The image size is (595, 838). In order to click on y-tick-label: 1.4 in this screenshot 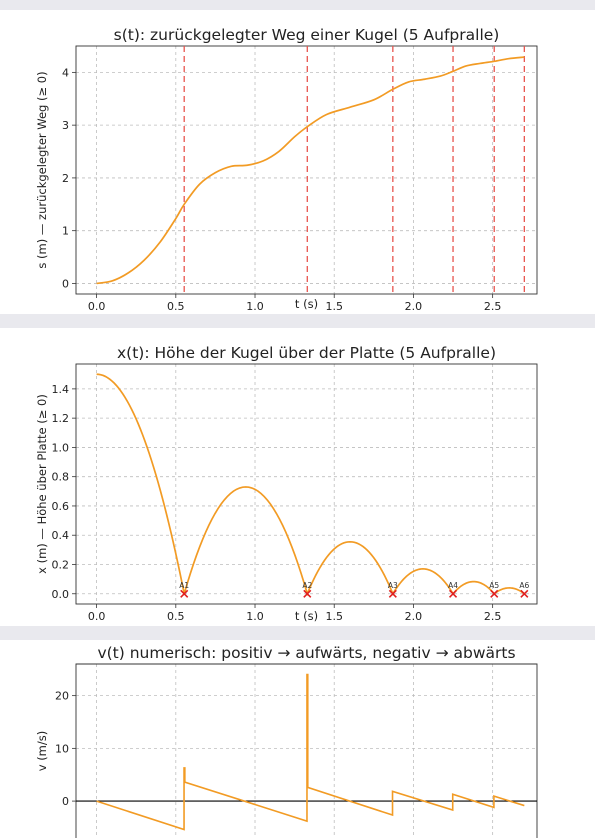, I will do `click(61, 389)`.